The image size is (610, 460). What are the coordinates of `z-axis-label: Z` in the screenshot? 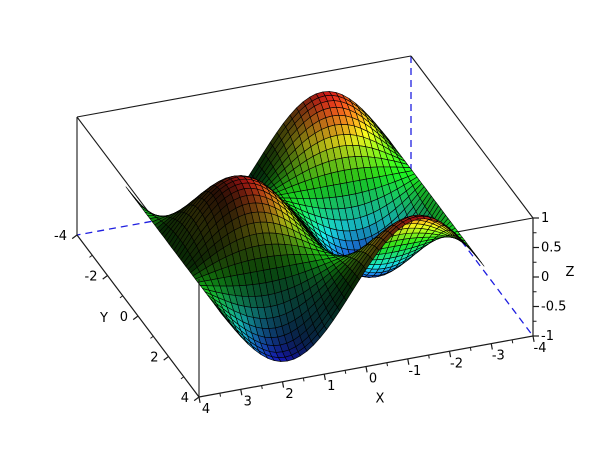 It's located at (570, 272).